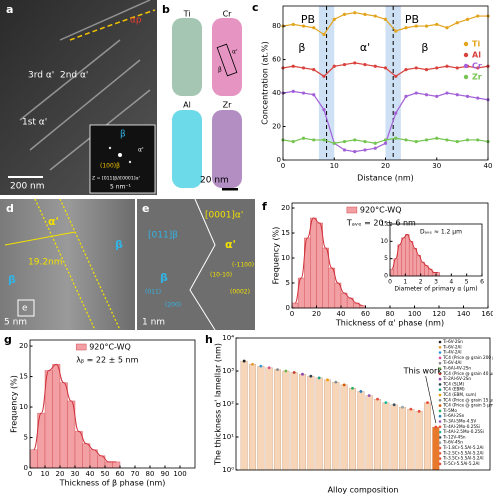  Describe the element at coordinates (463, 458) in the screenshot. I see `legend-label: Ti-3.5Cr-5.5Al-5.2Al` at that location.